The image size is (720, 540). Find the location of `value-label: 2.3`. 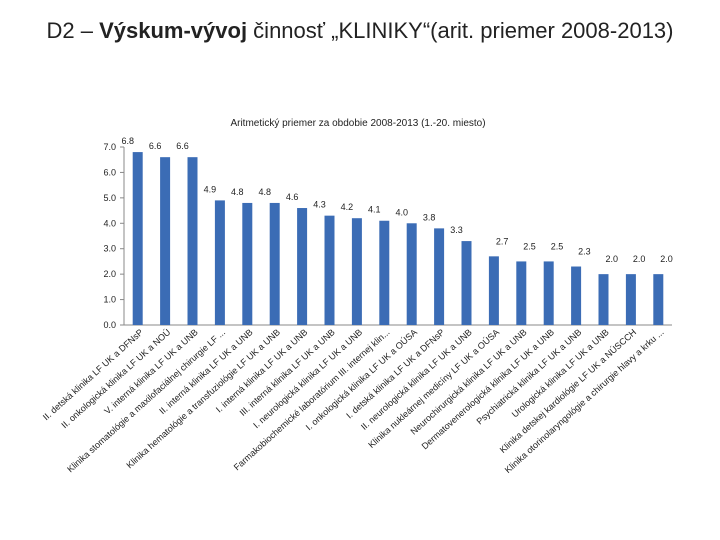

value-label: 2.3 is located at coordinates (584, 252).